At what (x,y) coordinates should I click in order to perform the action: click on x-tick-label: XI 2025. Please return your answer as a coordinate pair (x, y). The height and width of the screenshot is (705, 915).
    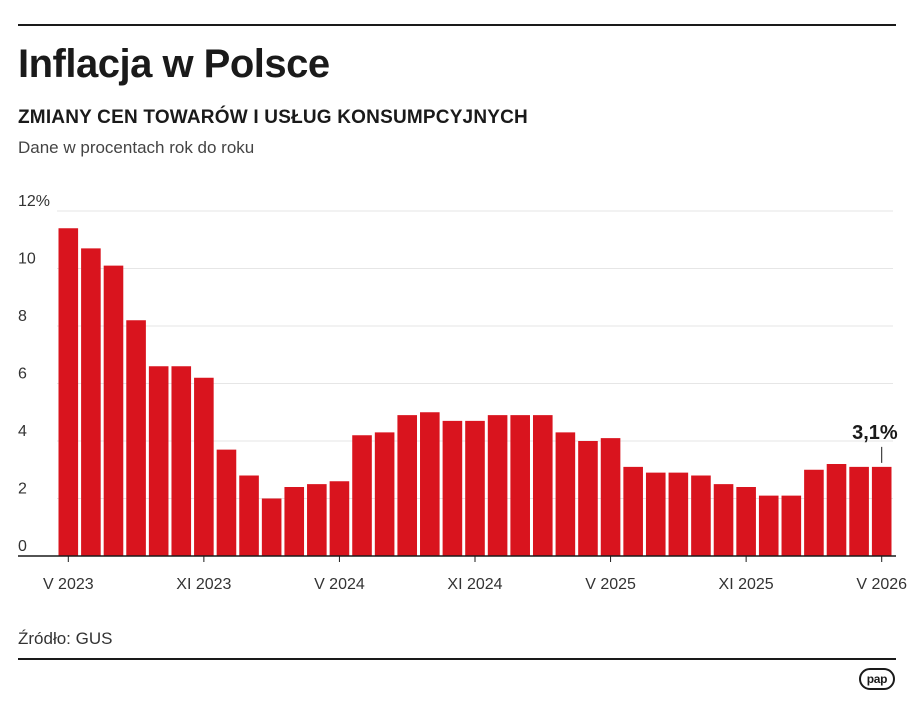
    Looking at the image, I should click on (746, 584).